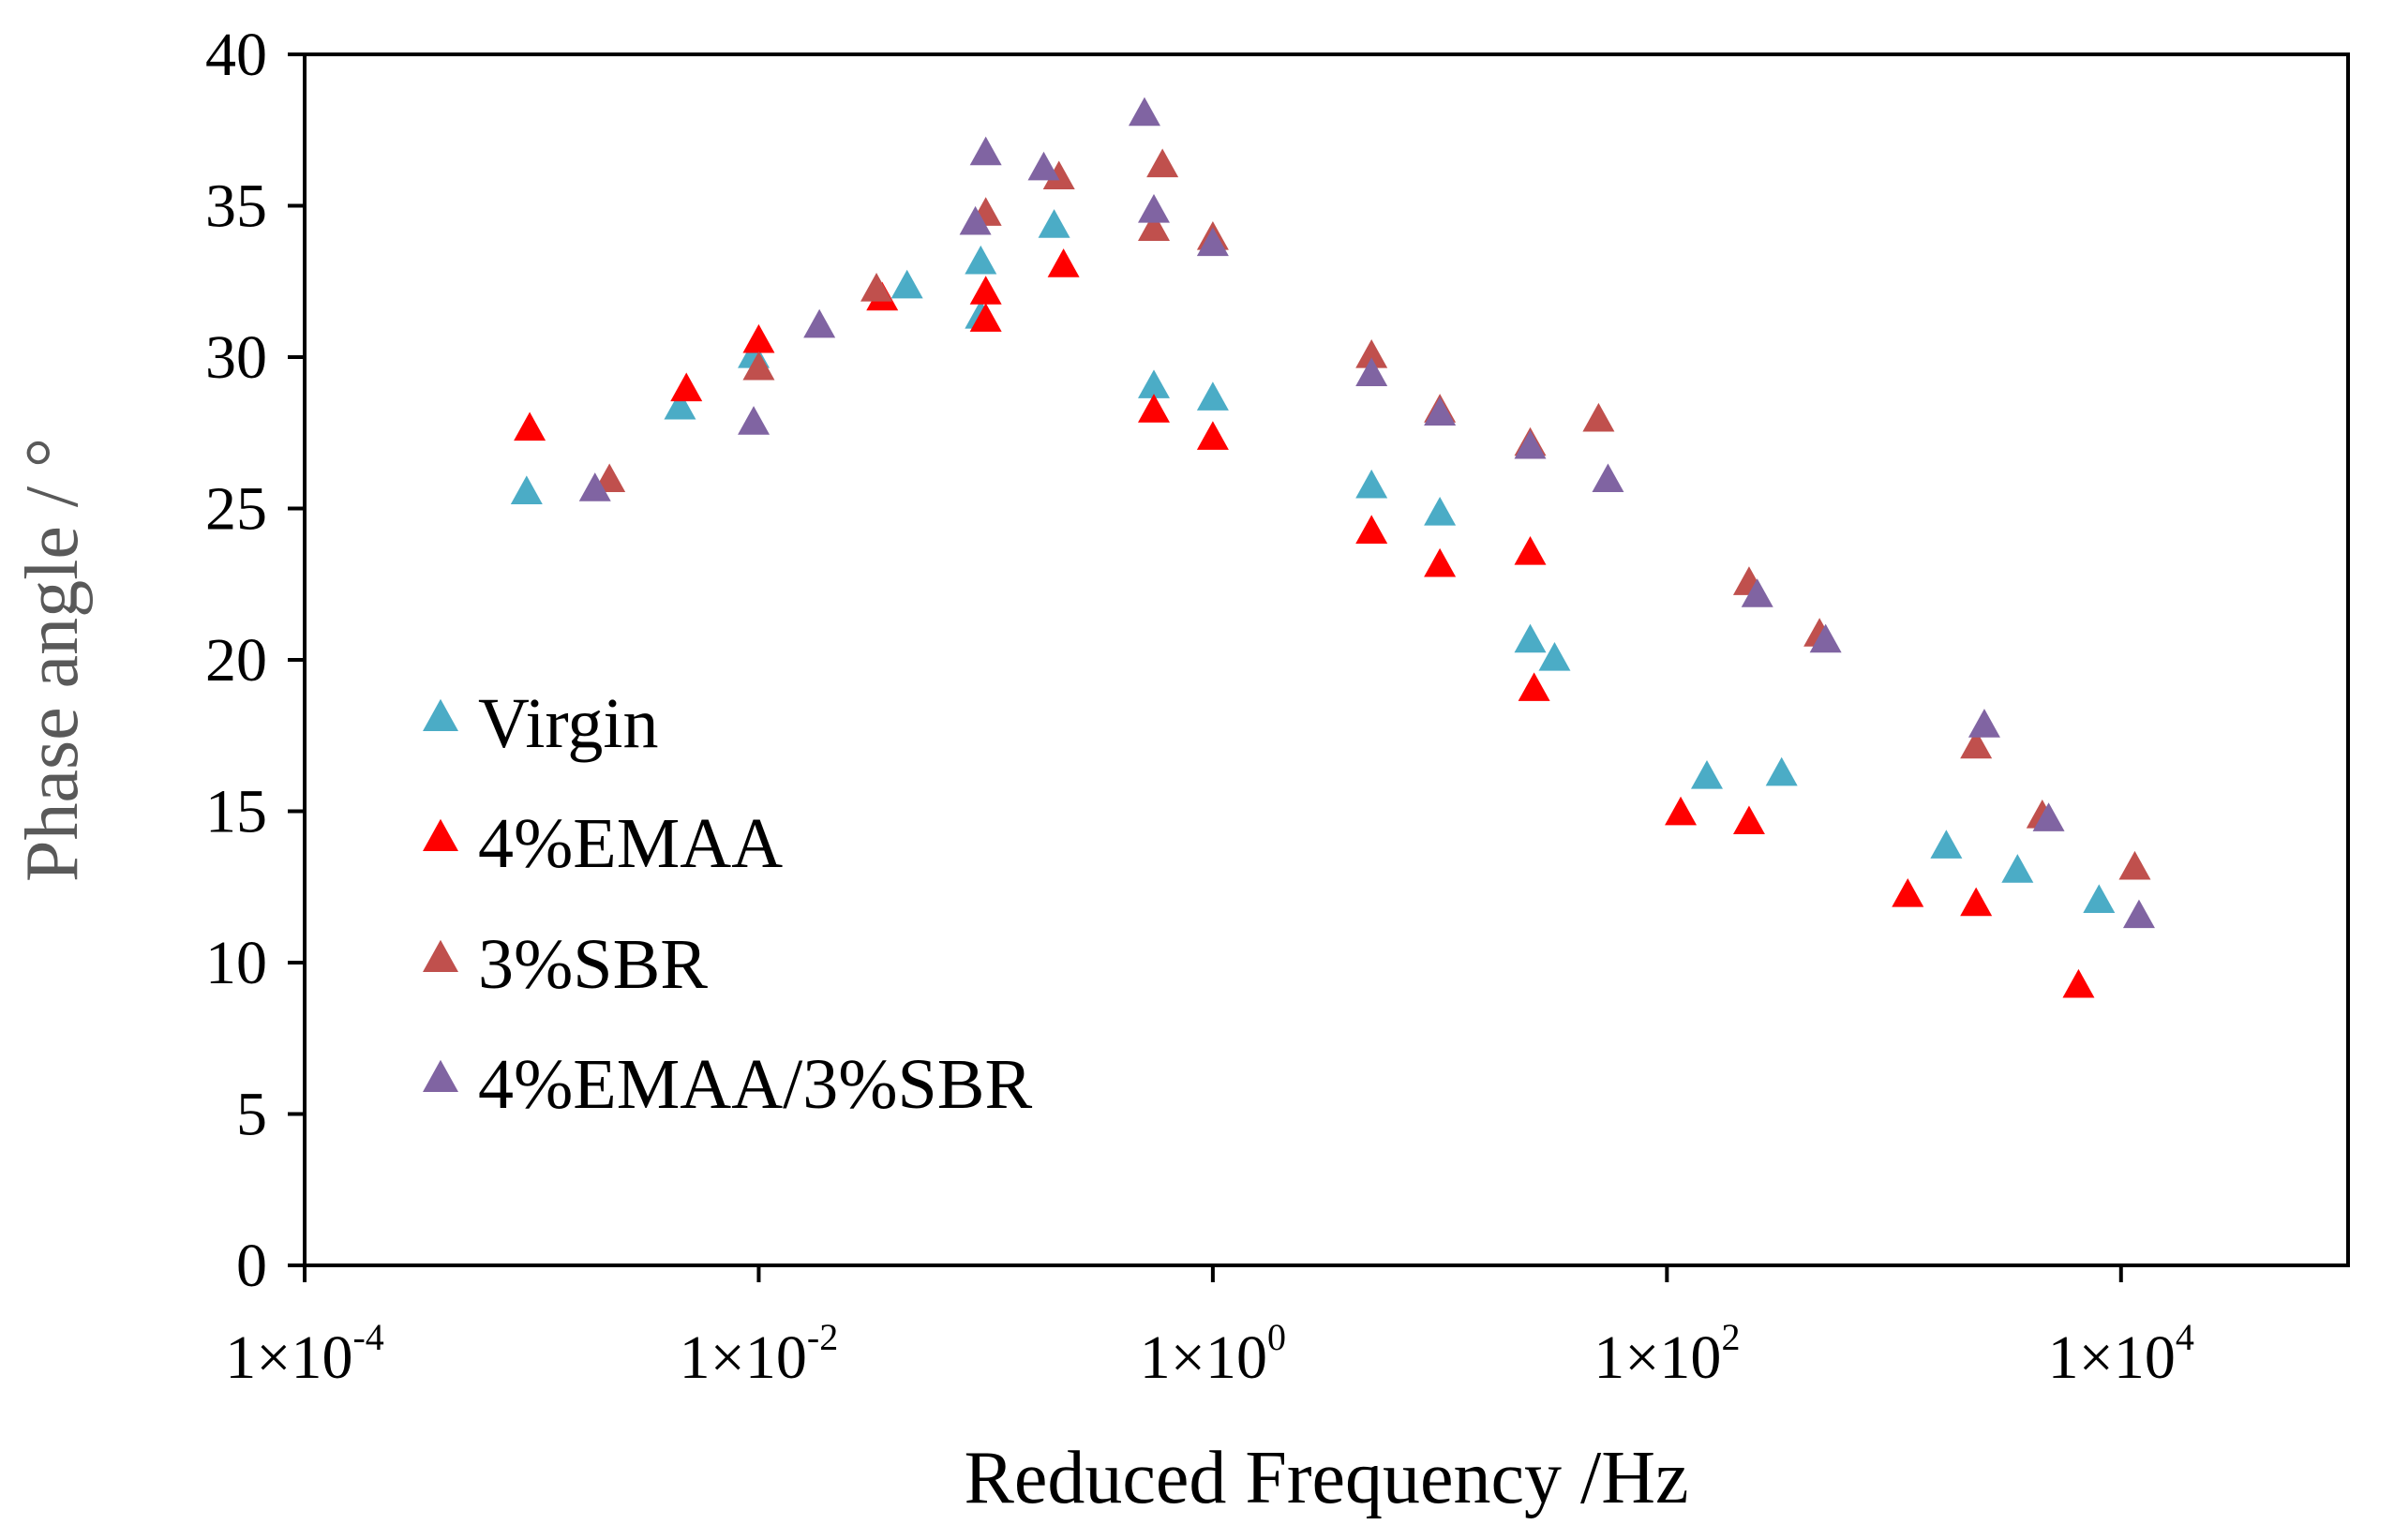  I want to click on y-tick-label: 5, so click(251, 1115).